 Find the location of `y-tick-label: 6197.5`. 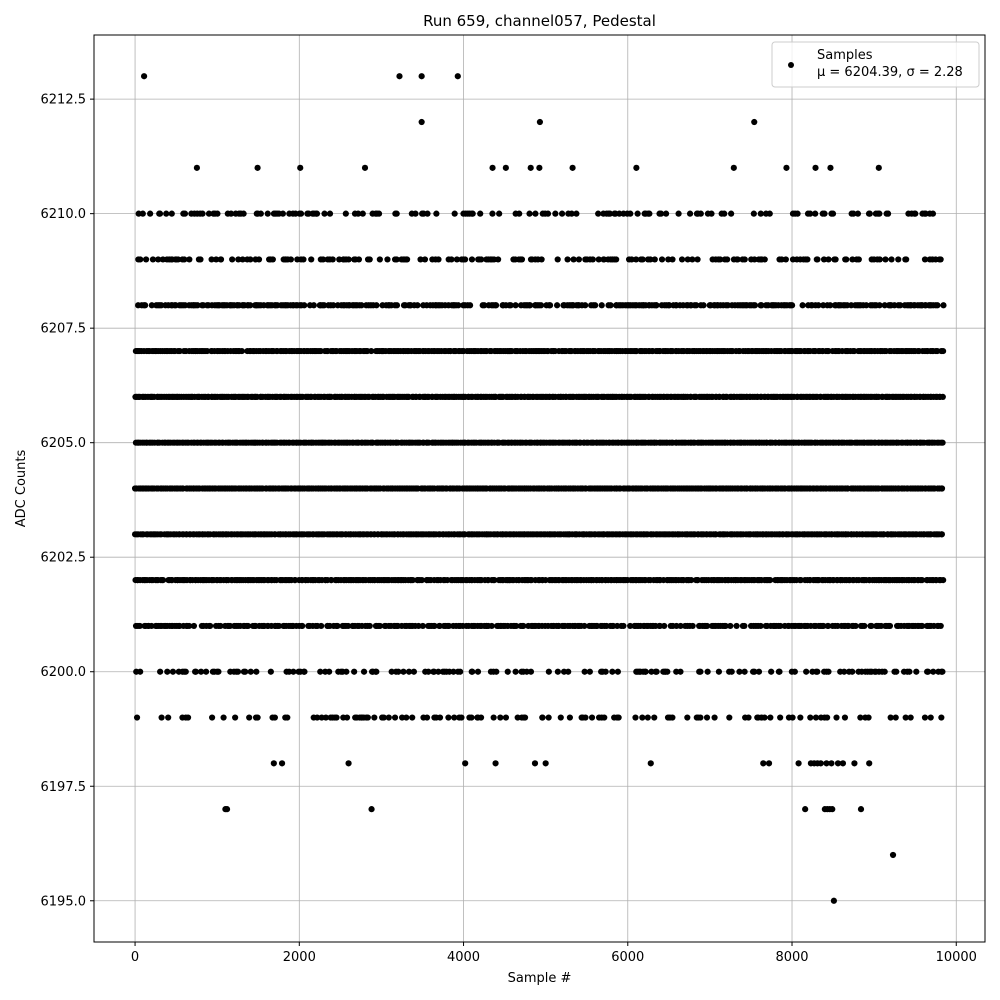

y-tick-label: 6197.5 is located at coordinates (64, 787).